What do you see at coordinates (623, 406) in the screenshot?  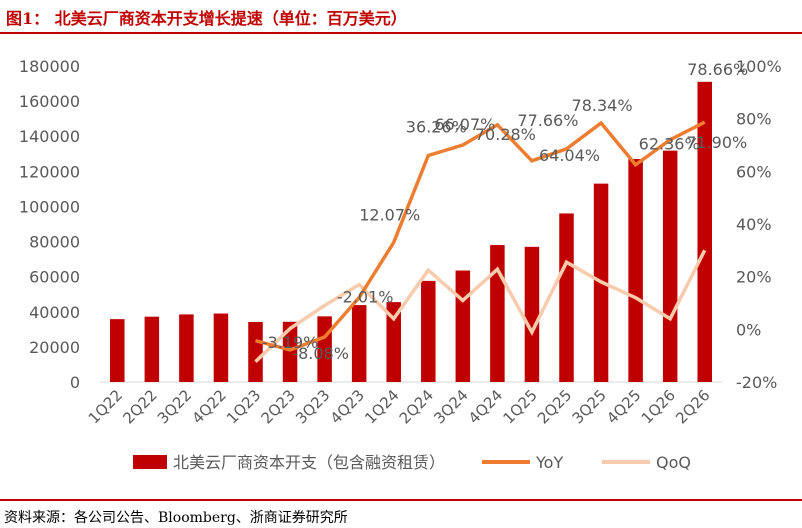 I see `x-tick-label: 4Q25` at bounding box center [623, 406].